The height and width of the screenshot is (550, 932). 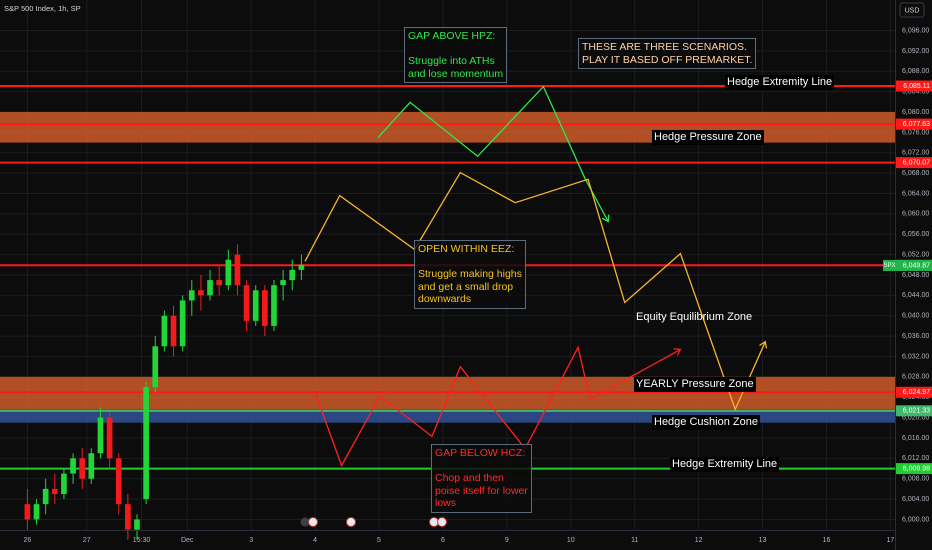 I want to click on y-tick-label: 6,016.00, so click(x=915, y=438).